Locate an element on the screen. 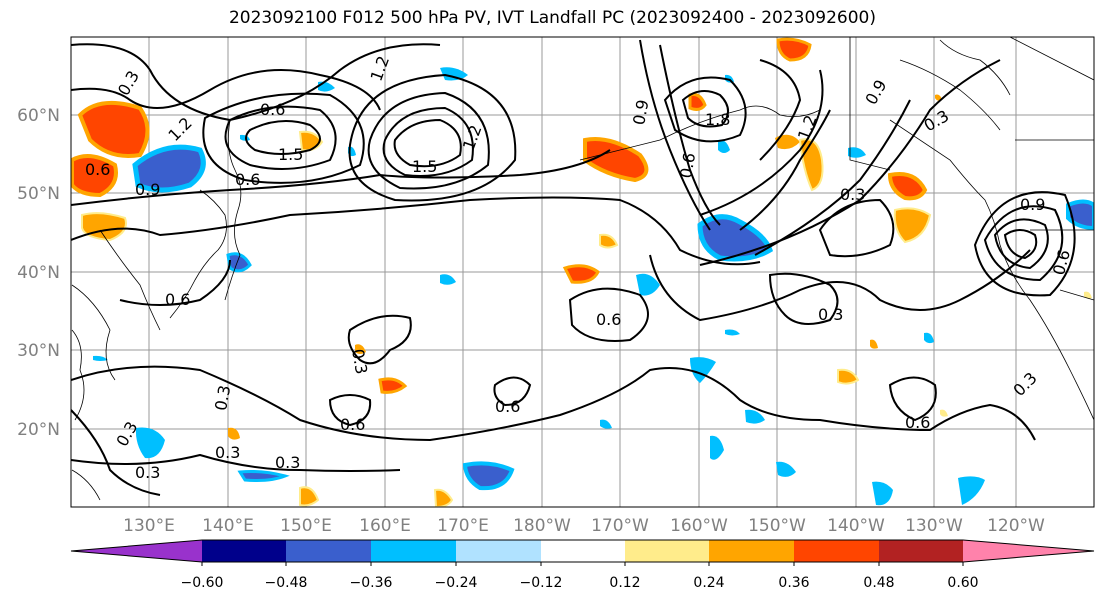  longitude-label: 130°W is located at coordinates (934, 526).